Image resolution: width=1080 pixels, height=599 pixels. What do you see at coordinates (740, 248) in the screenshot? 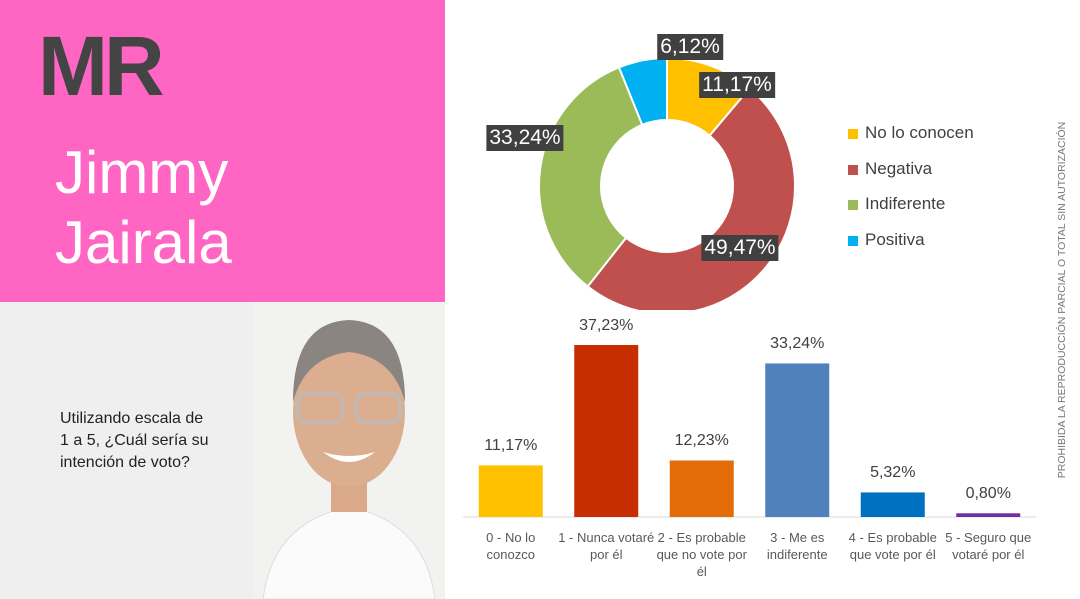
I see `data-label: 49,47%` at bounding box center [740, 248].